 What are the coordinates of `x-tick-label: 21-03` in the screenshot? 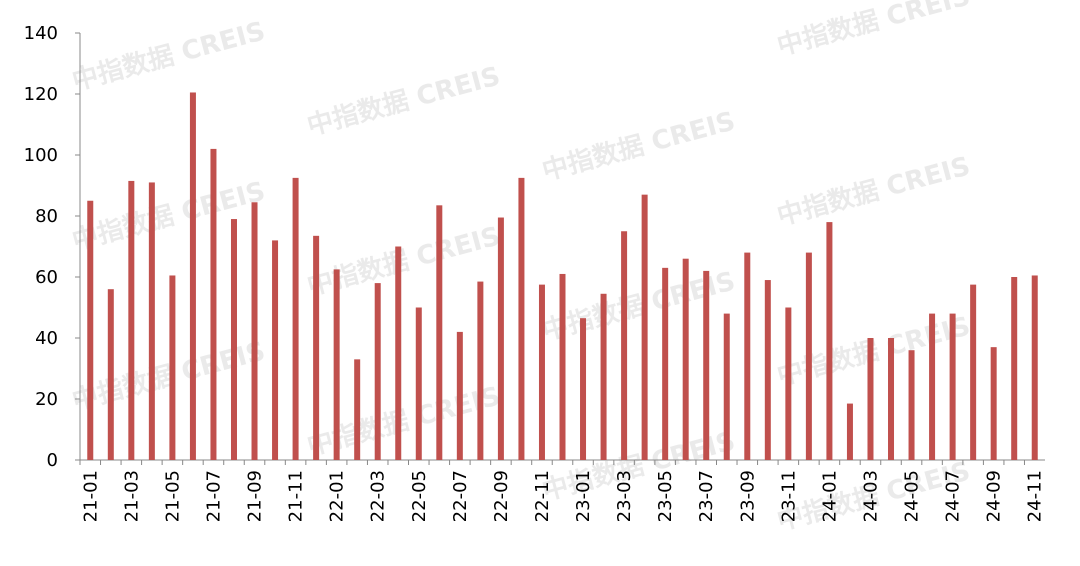 It's located at (131, 496).